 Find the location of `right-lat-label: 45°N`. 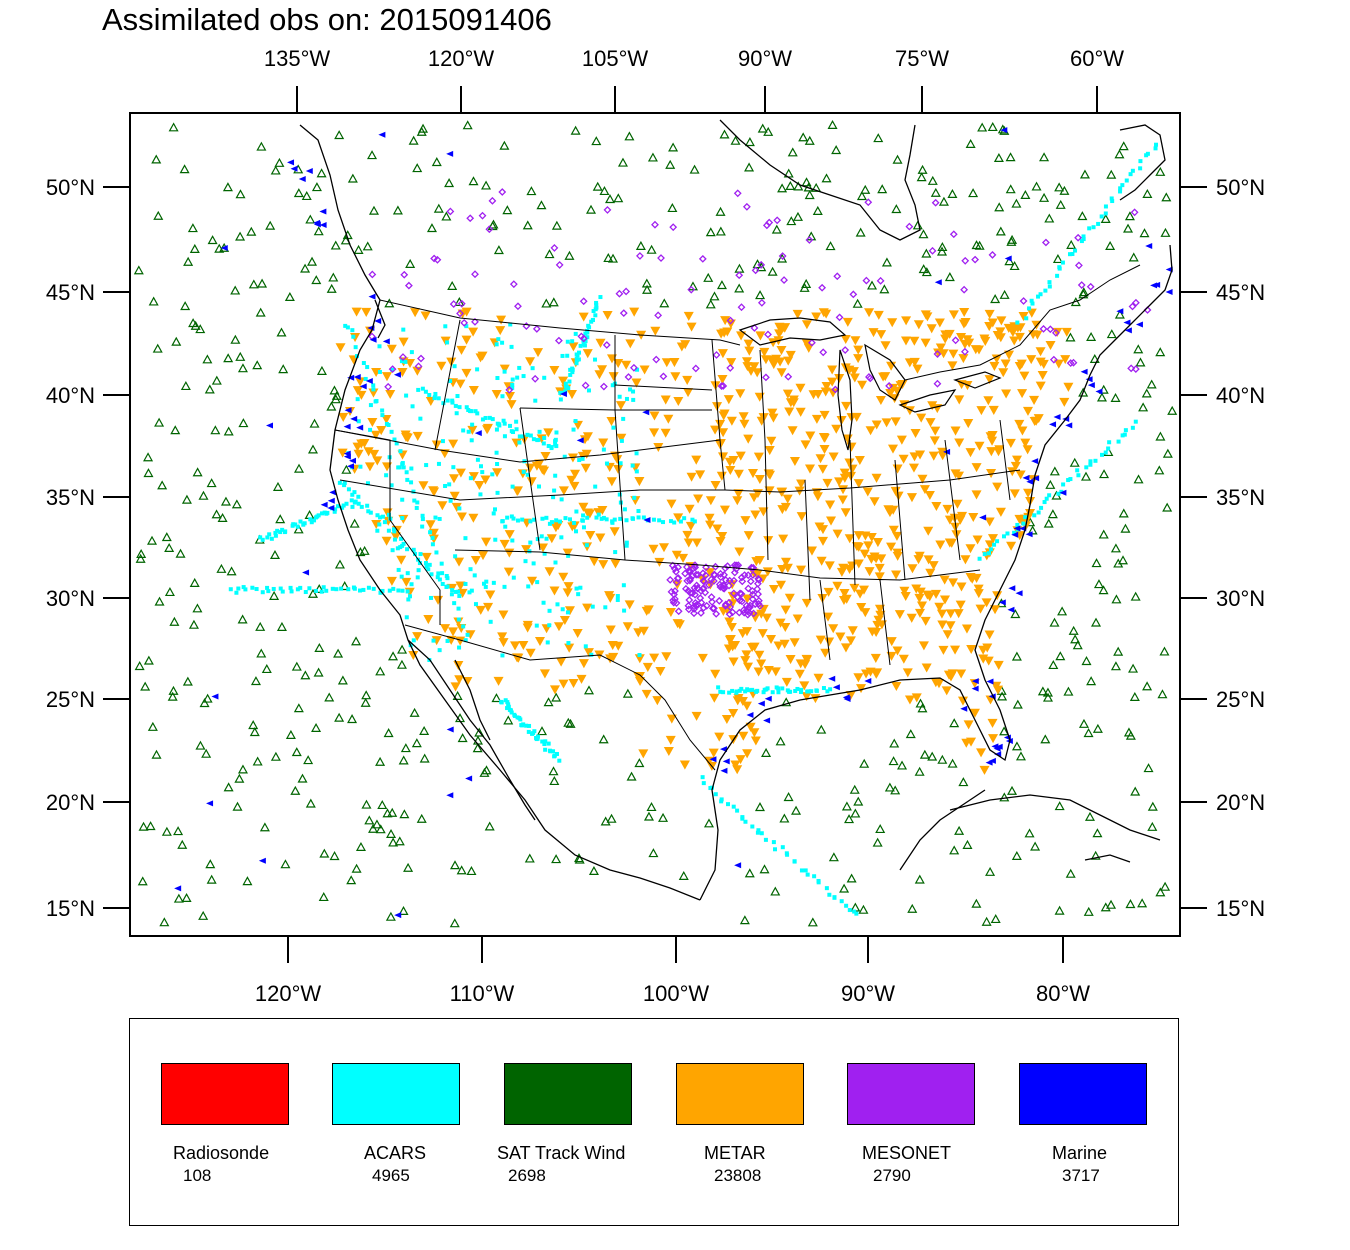

right-lat-label: 45°N is located at coordinates (1240, 292).